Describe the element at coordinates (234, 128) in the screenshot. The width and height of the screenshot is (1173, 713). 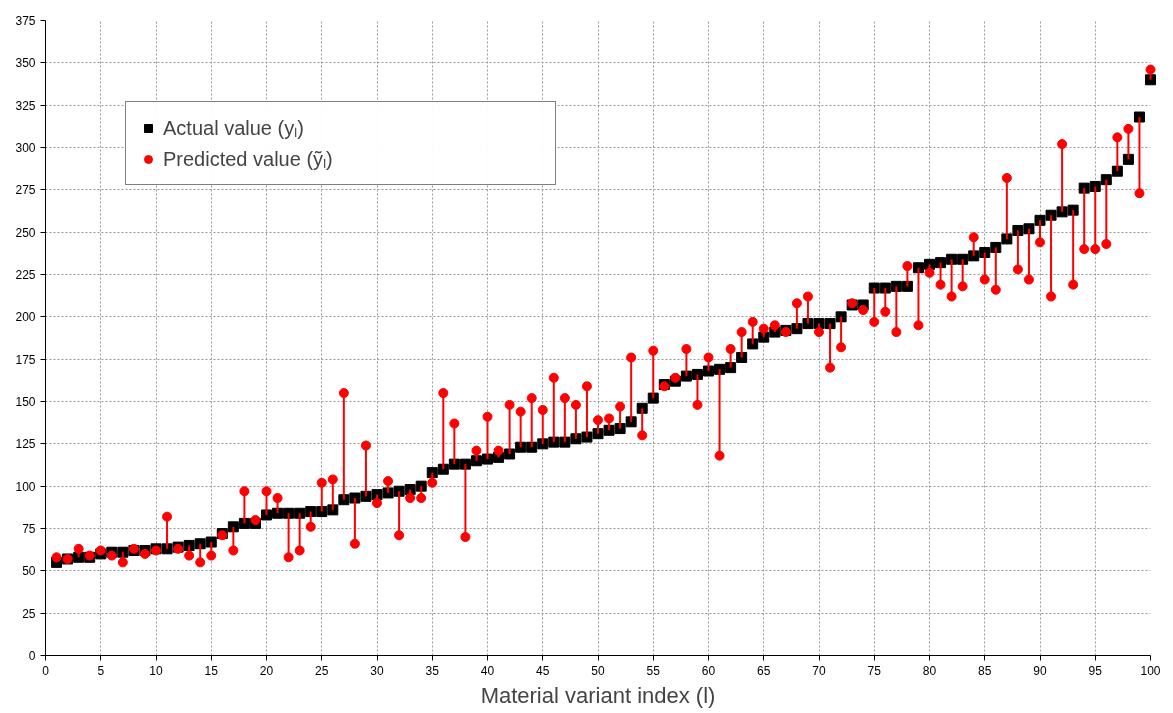
I see `legend-label: Actual value (yₗ)` at that location.